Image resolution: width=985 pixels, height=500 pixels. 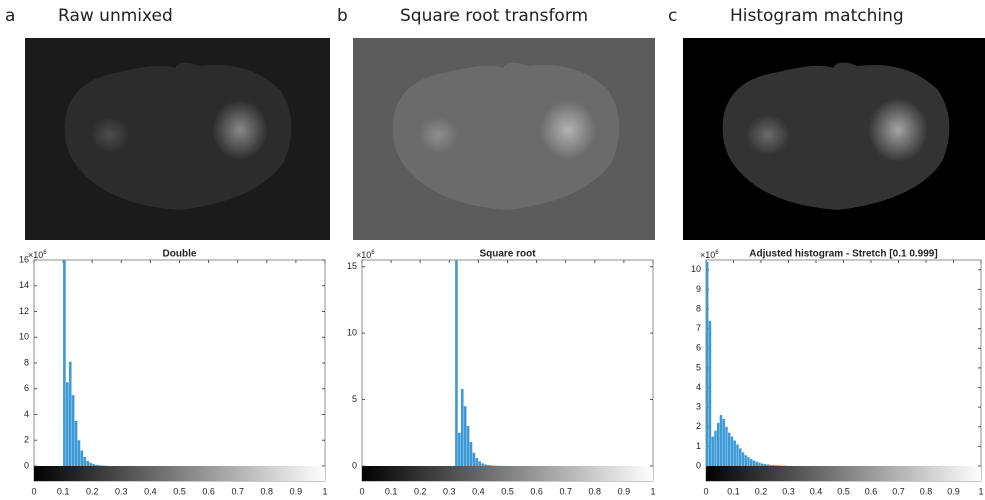 I want to click on panel-heading: Raw unmixed, so click(x=115, y=16).